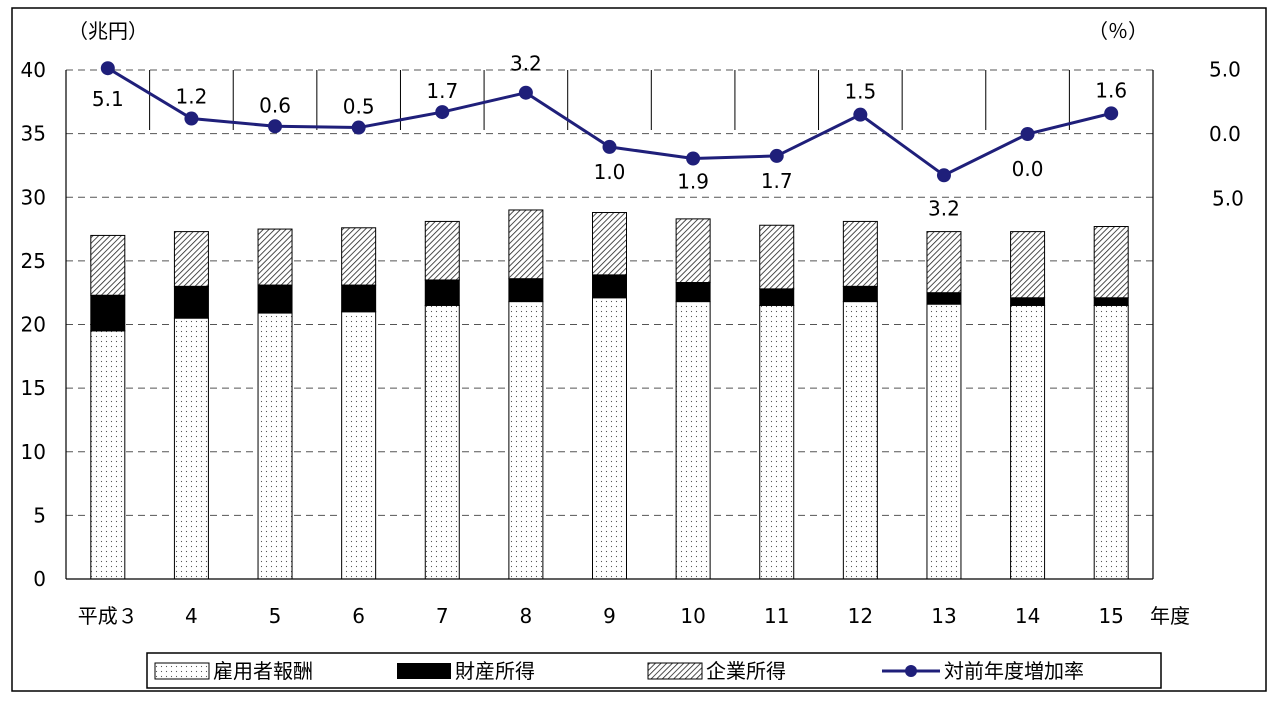 The image size is (1279, 704). Describe the element at coordinates (693, 182) in the screenshot. I see `growth-value-label: 1.9` at that location.